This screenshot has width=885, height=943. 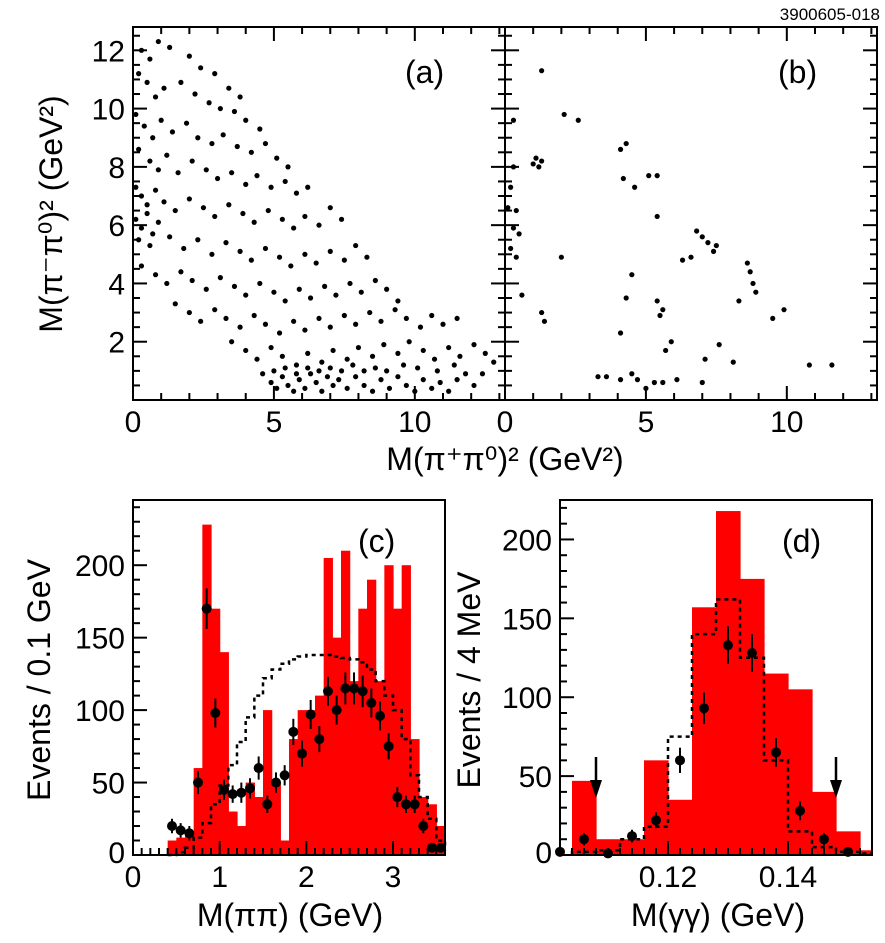 I want to click on y-tick-label: 10, so click(x=108, y=110).